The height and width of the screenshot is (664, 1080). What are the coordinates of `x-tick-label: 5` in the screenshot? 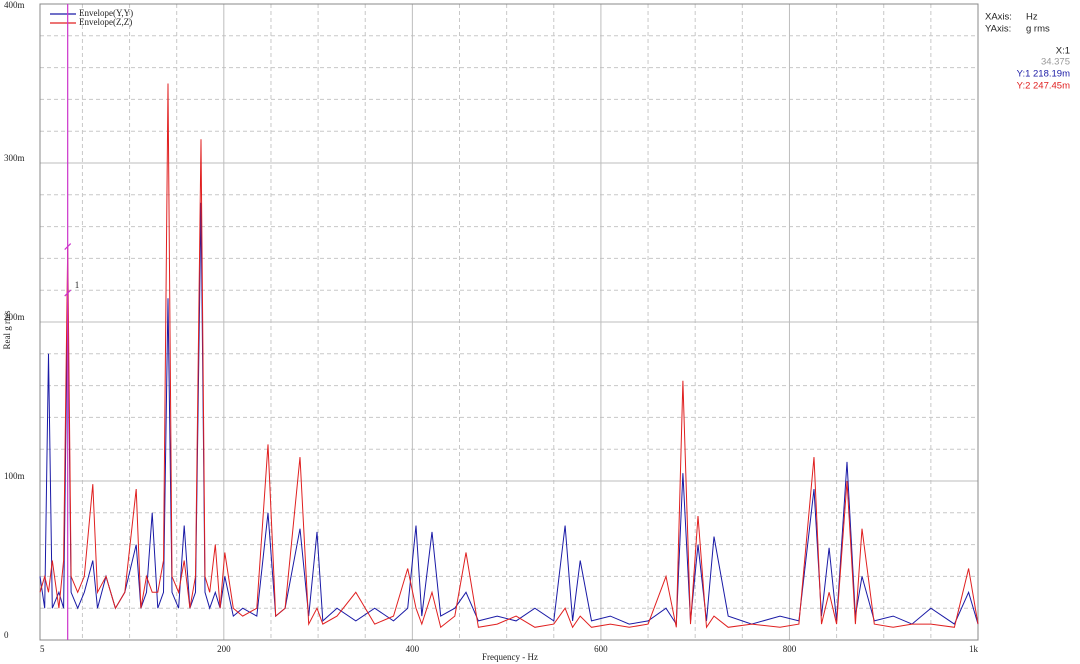 It's located at (42, 649).